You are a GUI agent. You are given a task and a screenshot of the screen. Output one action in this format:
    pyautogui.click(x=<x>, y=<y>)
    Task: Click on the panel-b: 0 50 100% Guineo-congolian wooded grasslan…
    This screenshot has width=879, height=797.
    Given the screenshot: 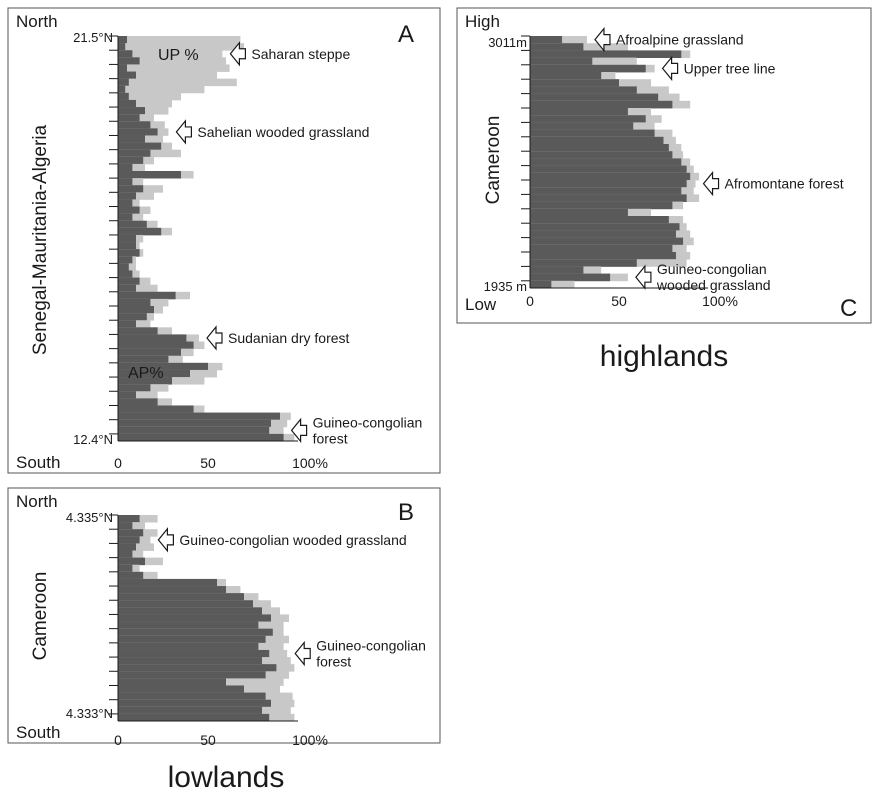 What is the action you would take?
    pyautogui.click(x=221, y=620)
    